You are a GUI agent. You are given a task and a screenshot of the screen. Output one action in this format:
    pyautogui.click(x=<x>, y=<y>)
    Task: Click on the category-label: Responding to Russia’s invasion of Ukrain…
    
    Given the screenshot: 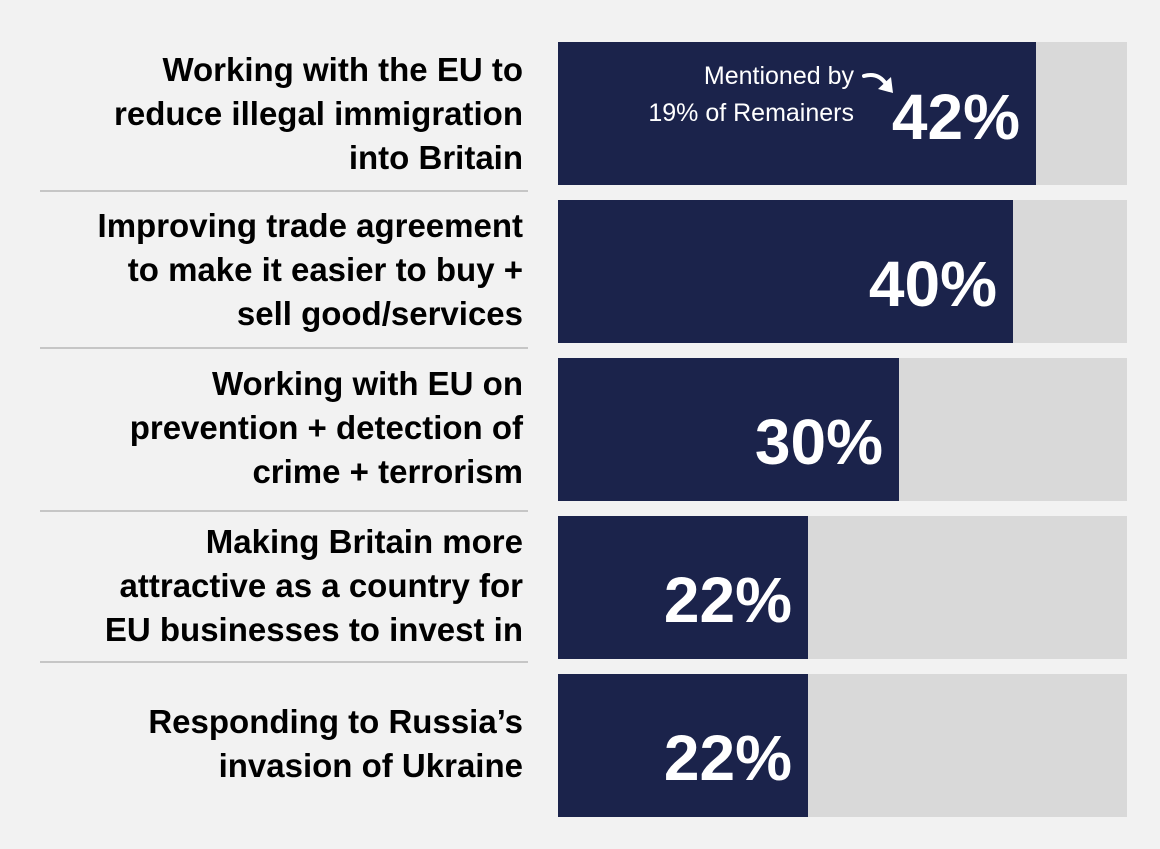 What is the action you would take?
    pyautogui.click(x=271, y=744)
    